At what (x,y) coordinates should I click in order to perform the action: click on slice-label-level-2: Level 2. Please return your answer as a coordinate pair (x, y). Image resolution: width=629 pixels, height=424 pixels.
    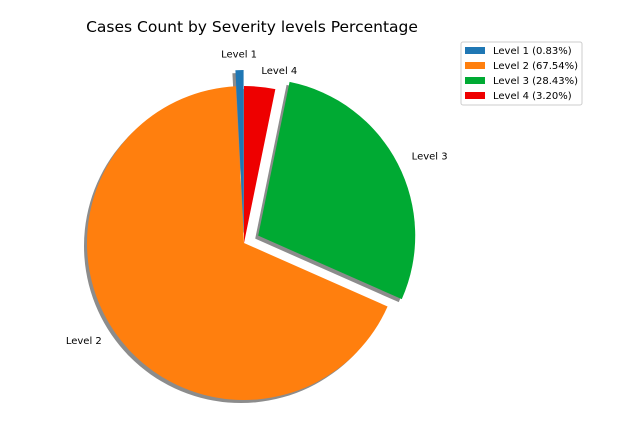
    Looking at the image, I should click on (84, 341).